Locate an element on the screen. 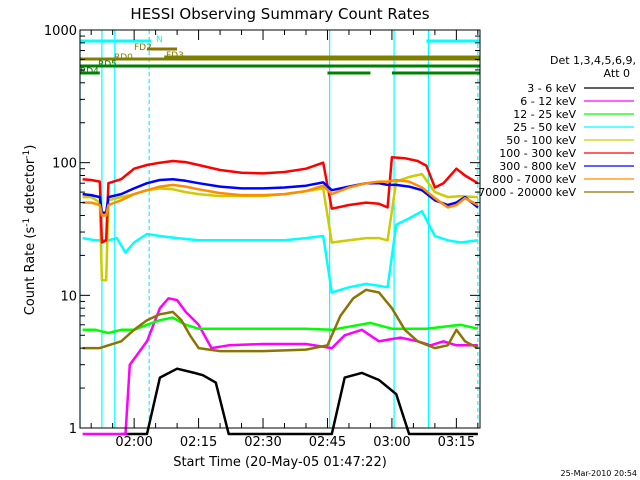 This screenshot has height=480, width=640. y-axis-label-sup2: -1 is located at coordinates (27, 154).